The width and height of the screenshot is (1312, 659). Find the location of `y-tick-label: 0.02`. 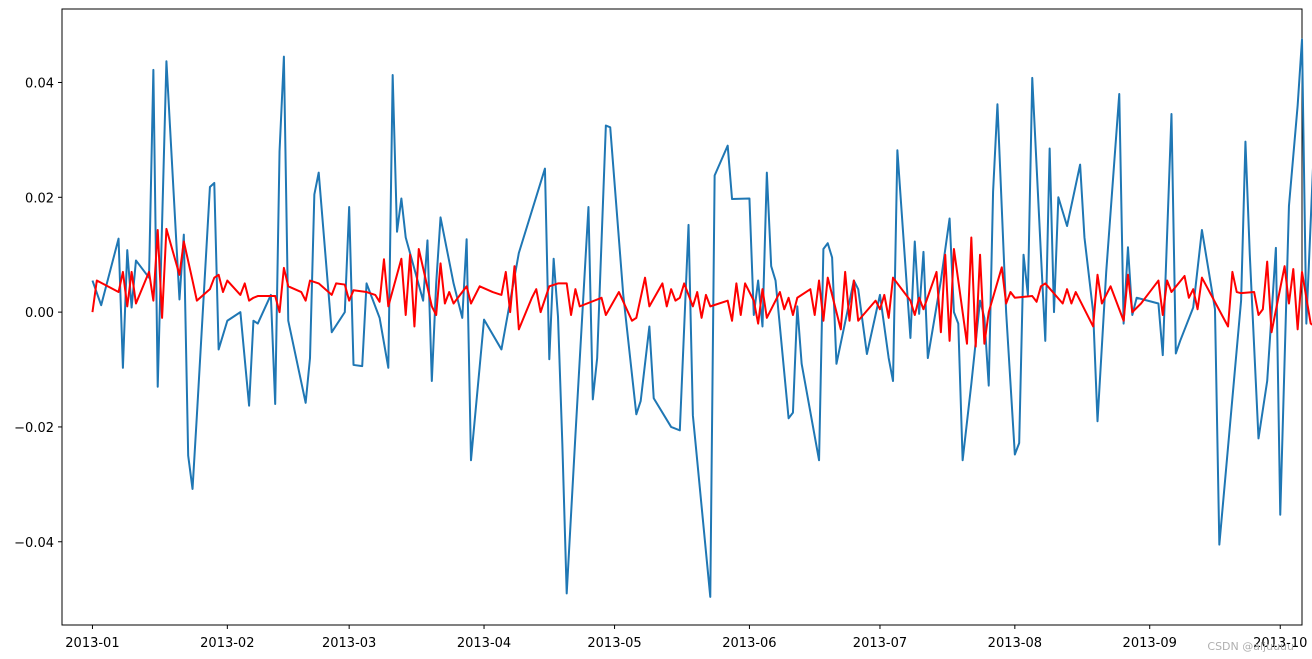

y-tick-label: 0.02 is located at coordinates (39, 198).